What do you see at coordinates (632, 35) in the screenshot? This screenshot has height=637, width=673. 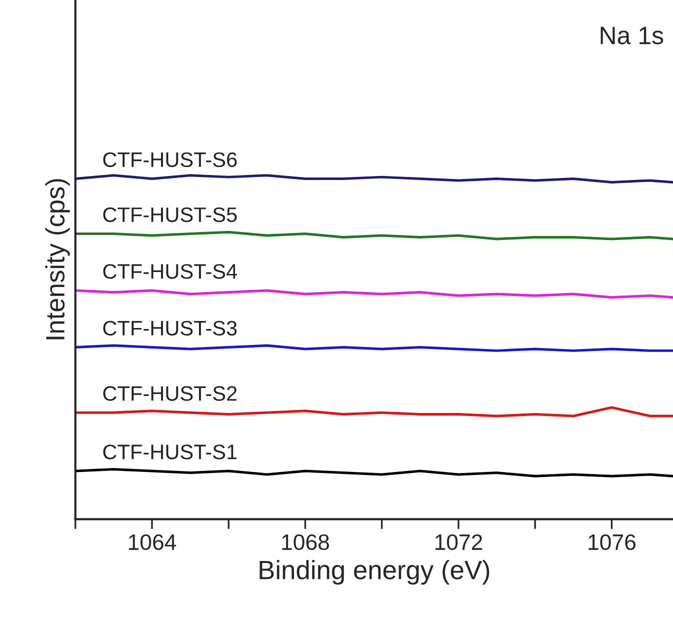 I see `text: Na 1s` at bounding box center [632, 35].